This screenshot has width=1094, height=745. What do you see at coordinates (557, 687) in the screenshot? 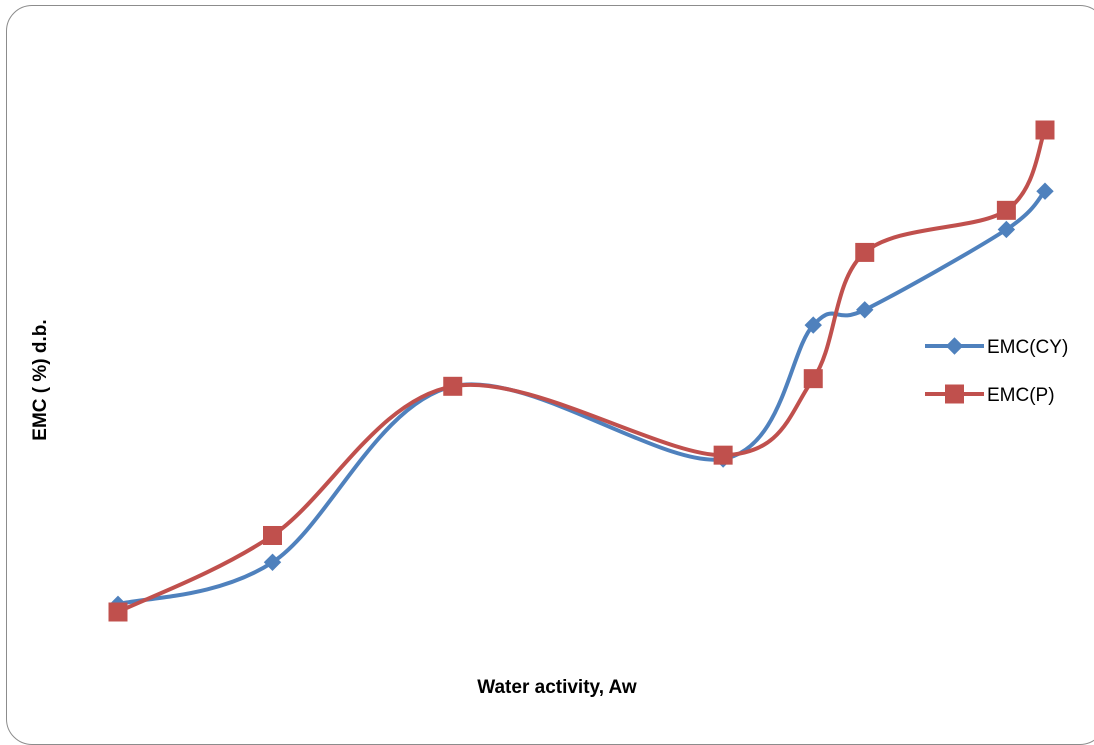
I see `x-axis-title: Water activity, Aw` at bounding box center [557, 687].